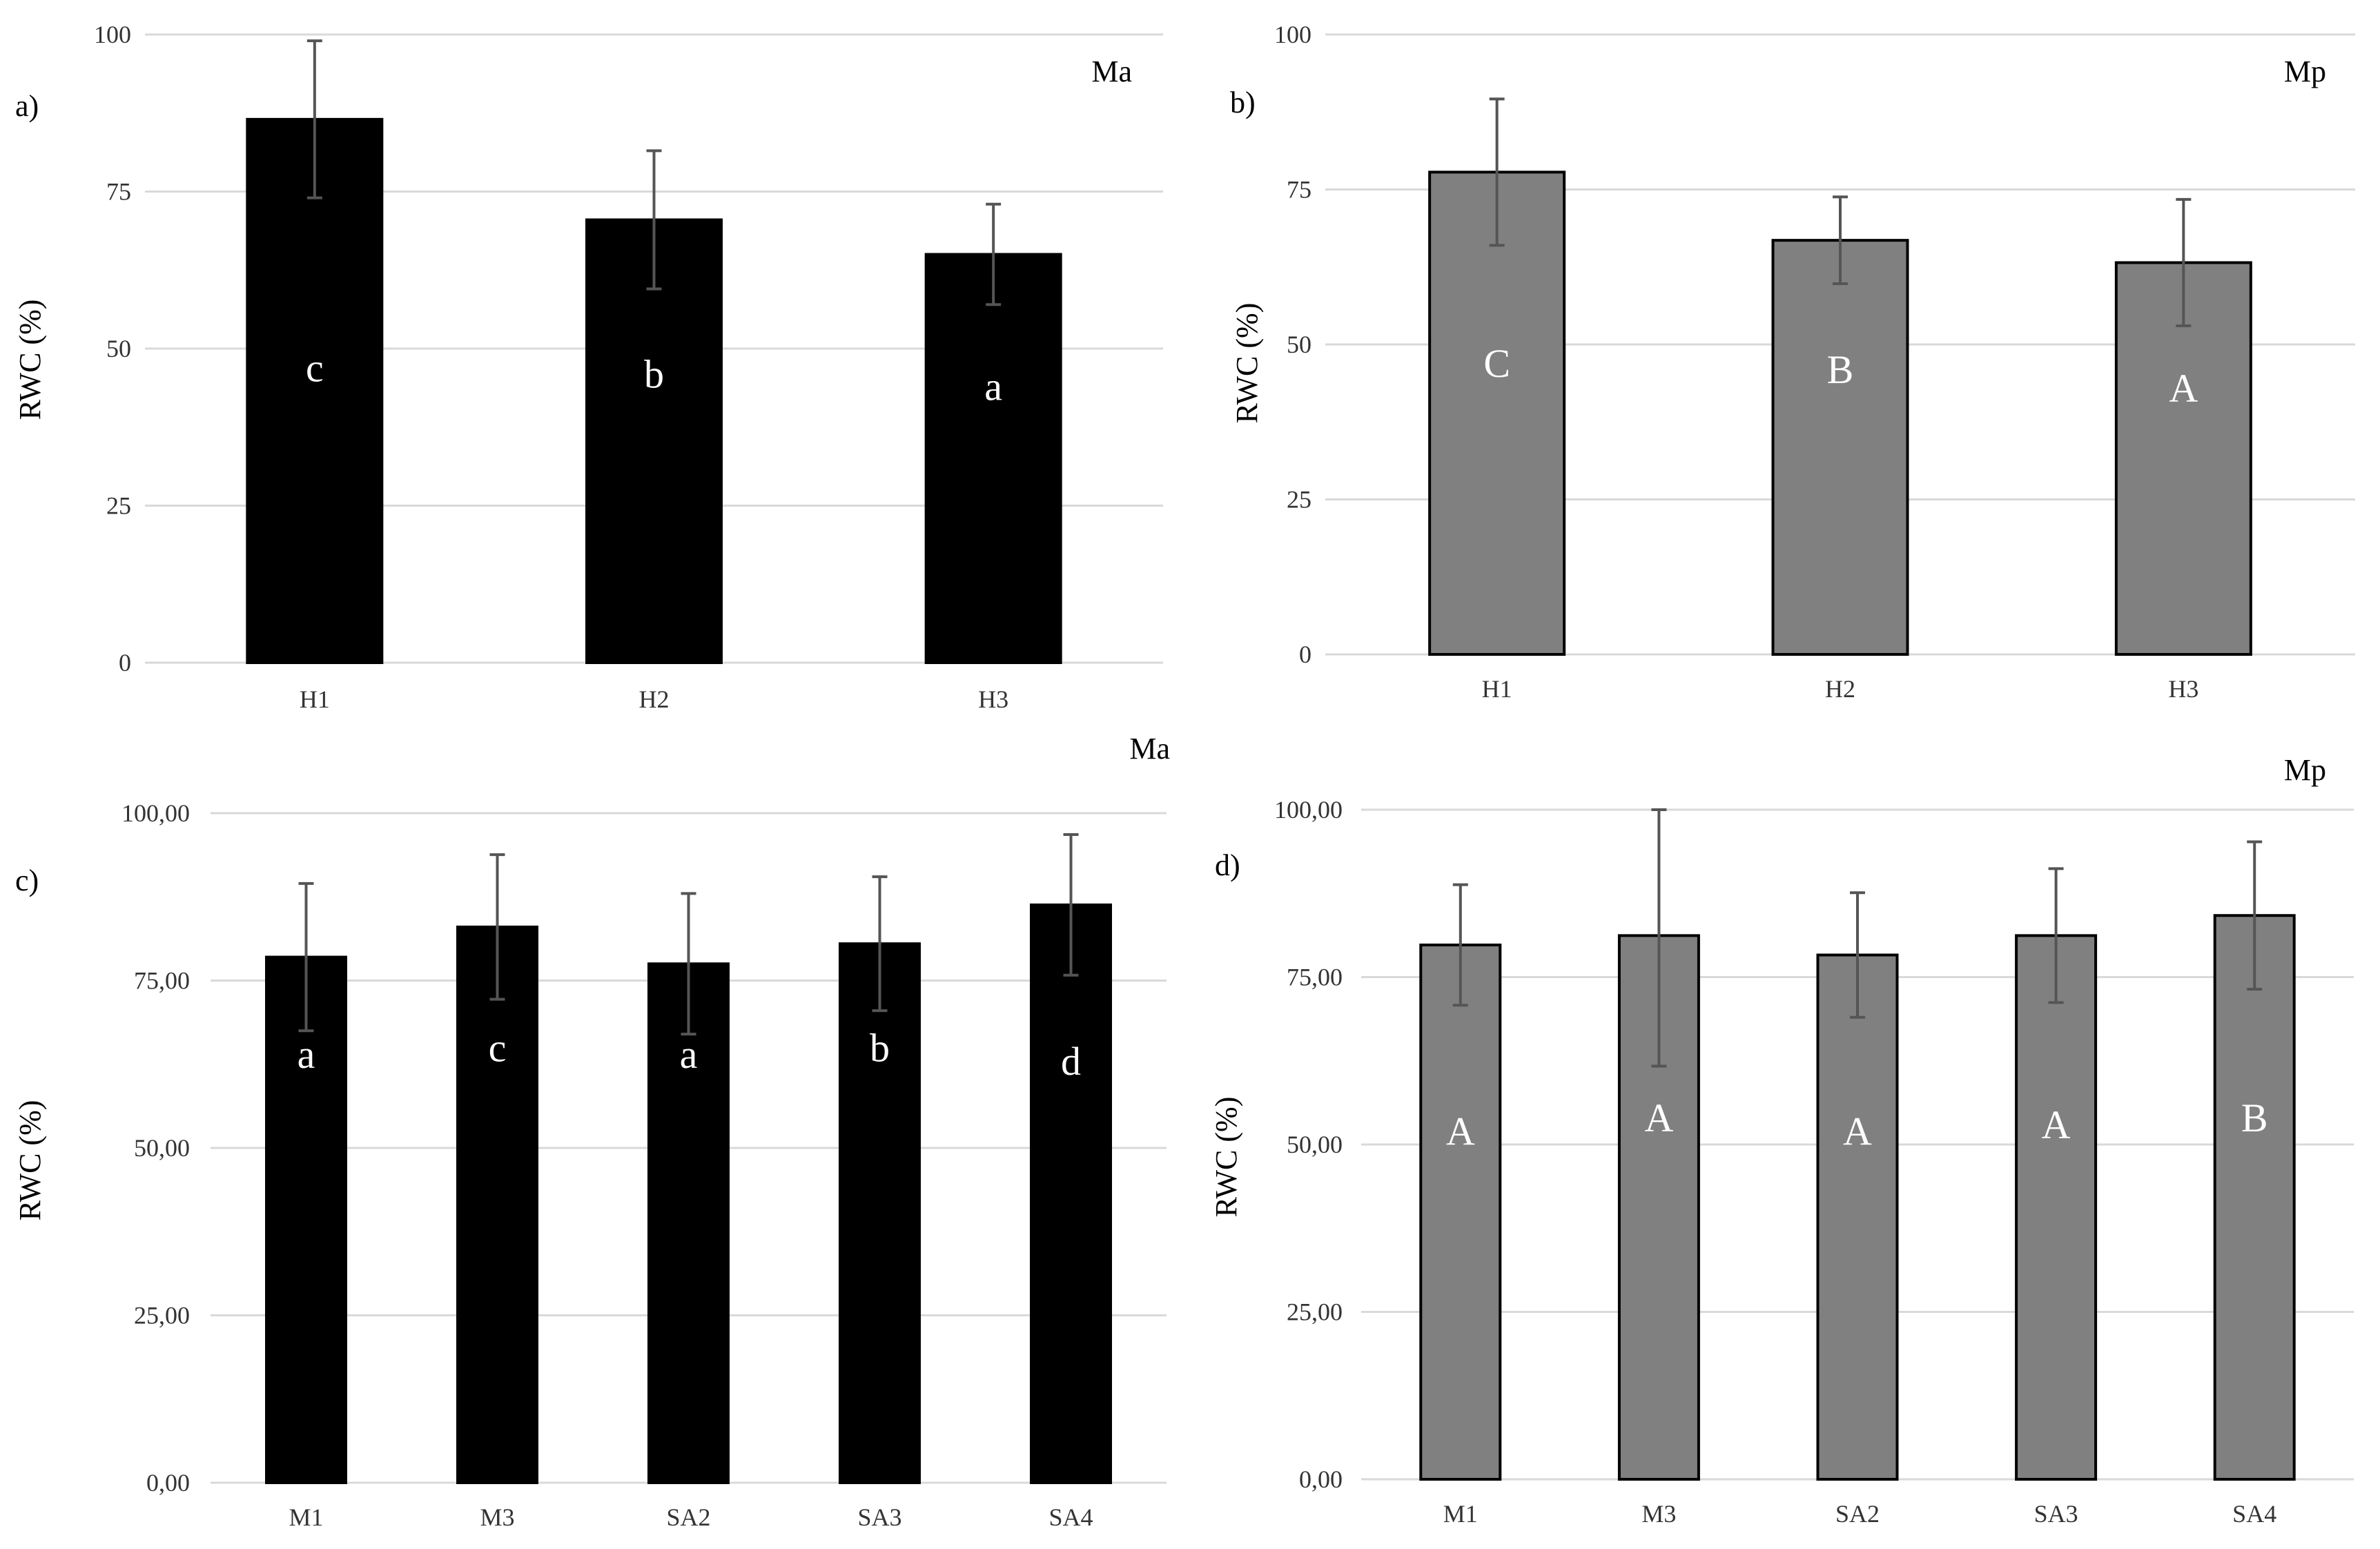 The image size is (2380, 1549). What do you see at coordinates (27, 881) in the screenshot?
I see `panel-label: c)` at bounding box center [27, 881].